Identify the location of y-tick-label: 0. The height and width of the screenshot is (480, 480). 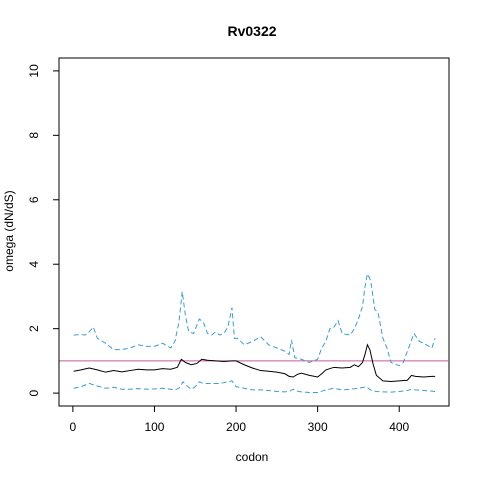
(34, 392).